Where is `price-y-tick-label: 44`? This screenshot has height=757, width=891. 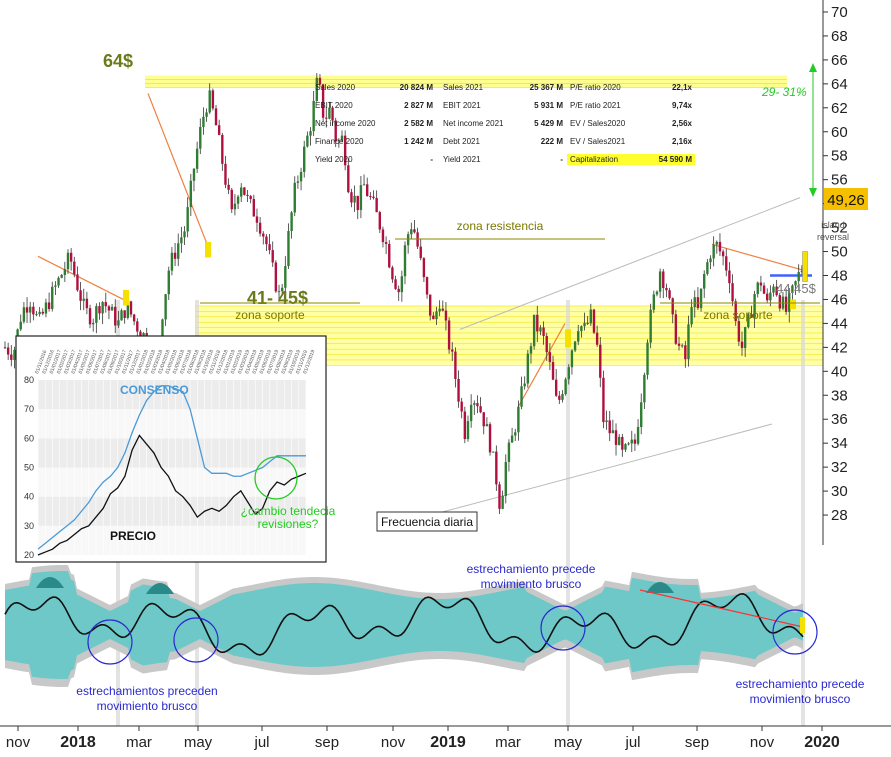 price-y-tick-label: 44 is located at coordinates (839, 323).